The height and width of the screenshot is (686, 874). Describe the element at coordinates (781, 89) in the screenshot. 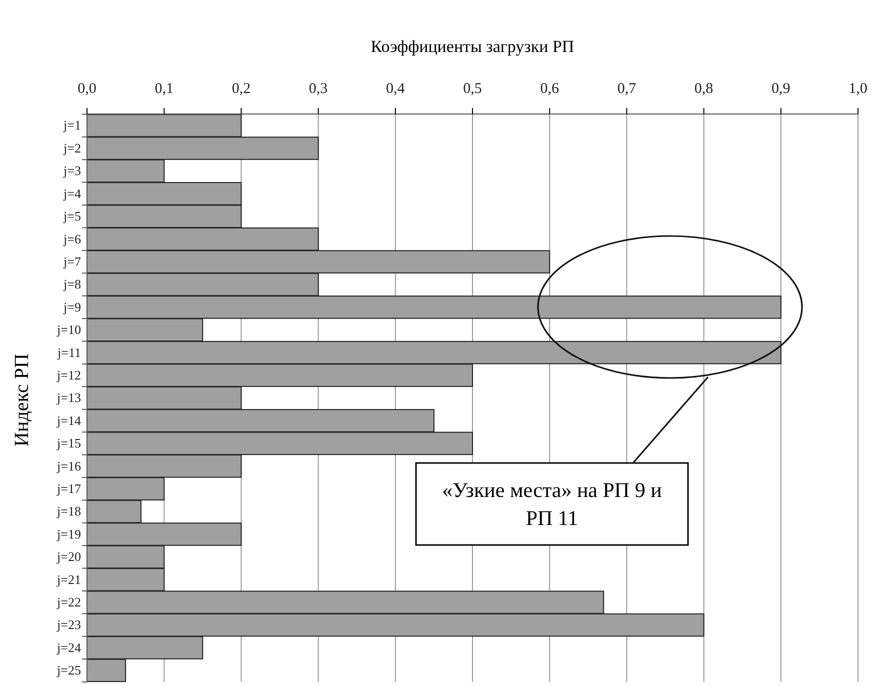

I see `x-tick-label: 0,9` at that location.